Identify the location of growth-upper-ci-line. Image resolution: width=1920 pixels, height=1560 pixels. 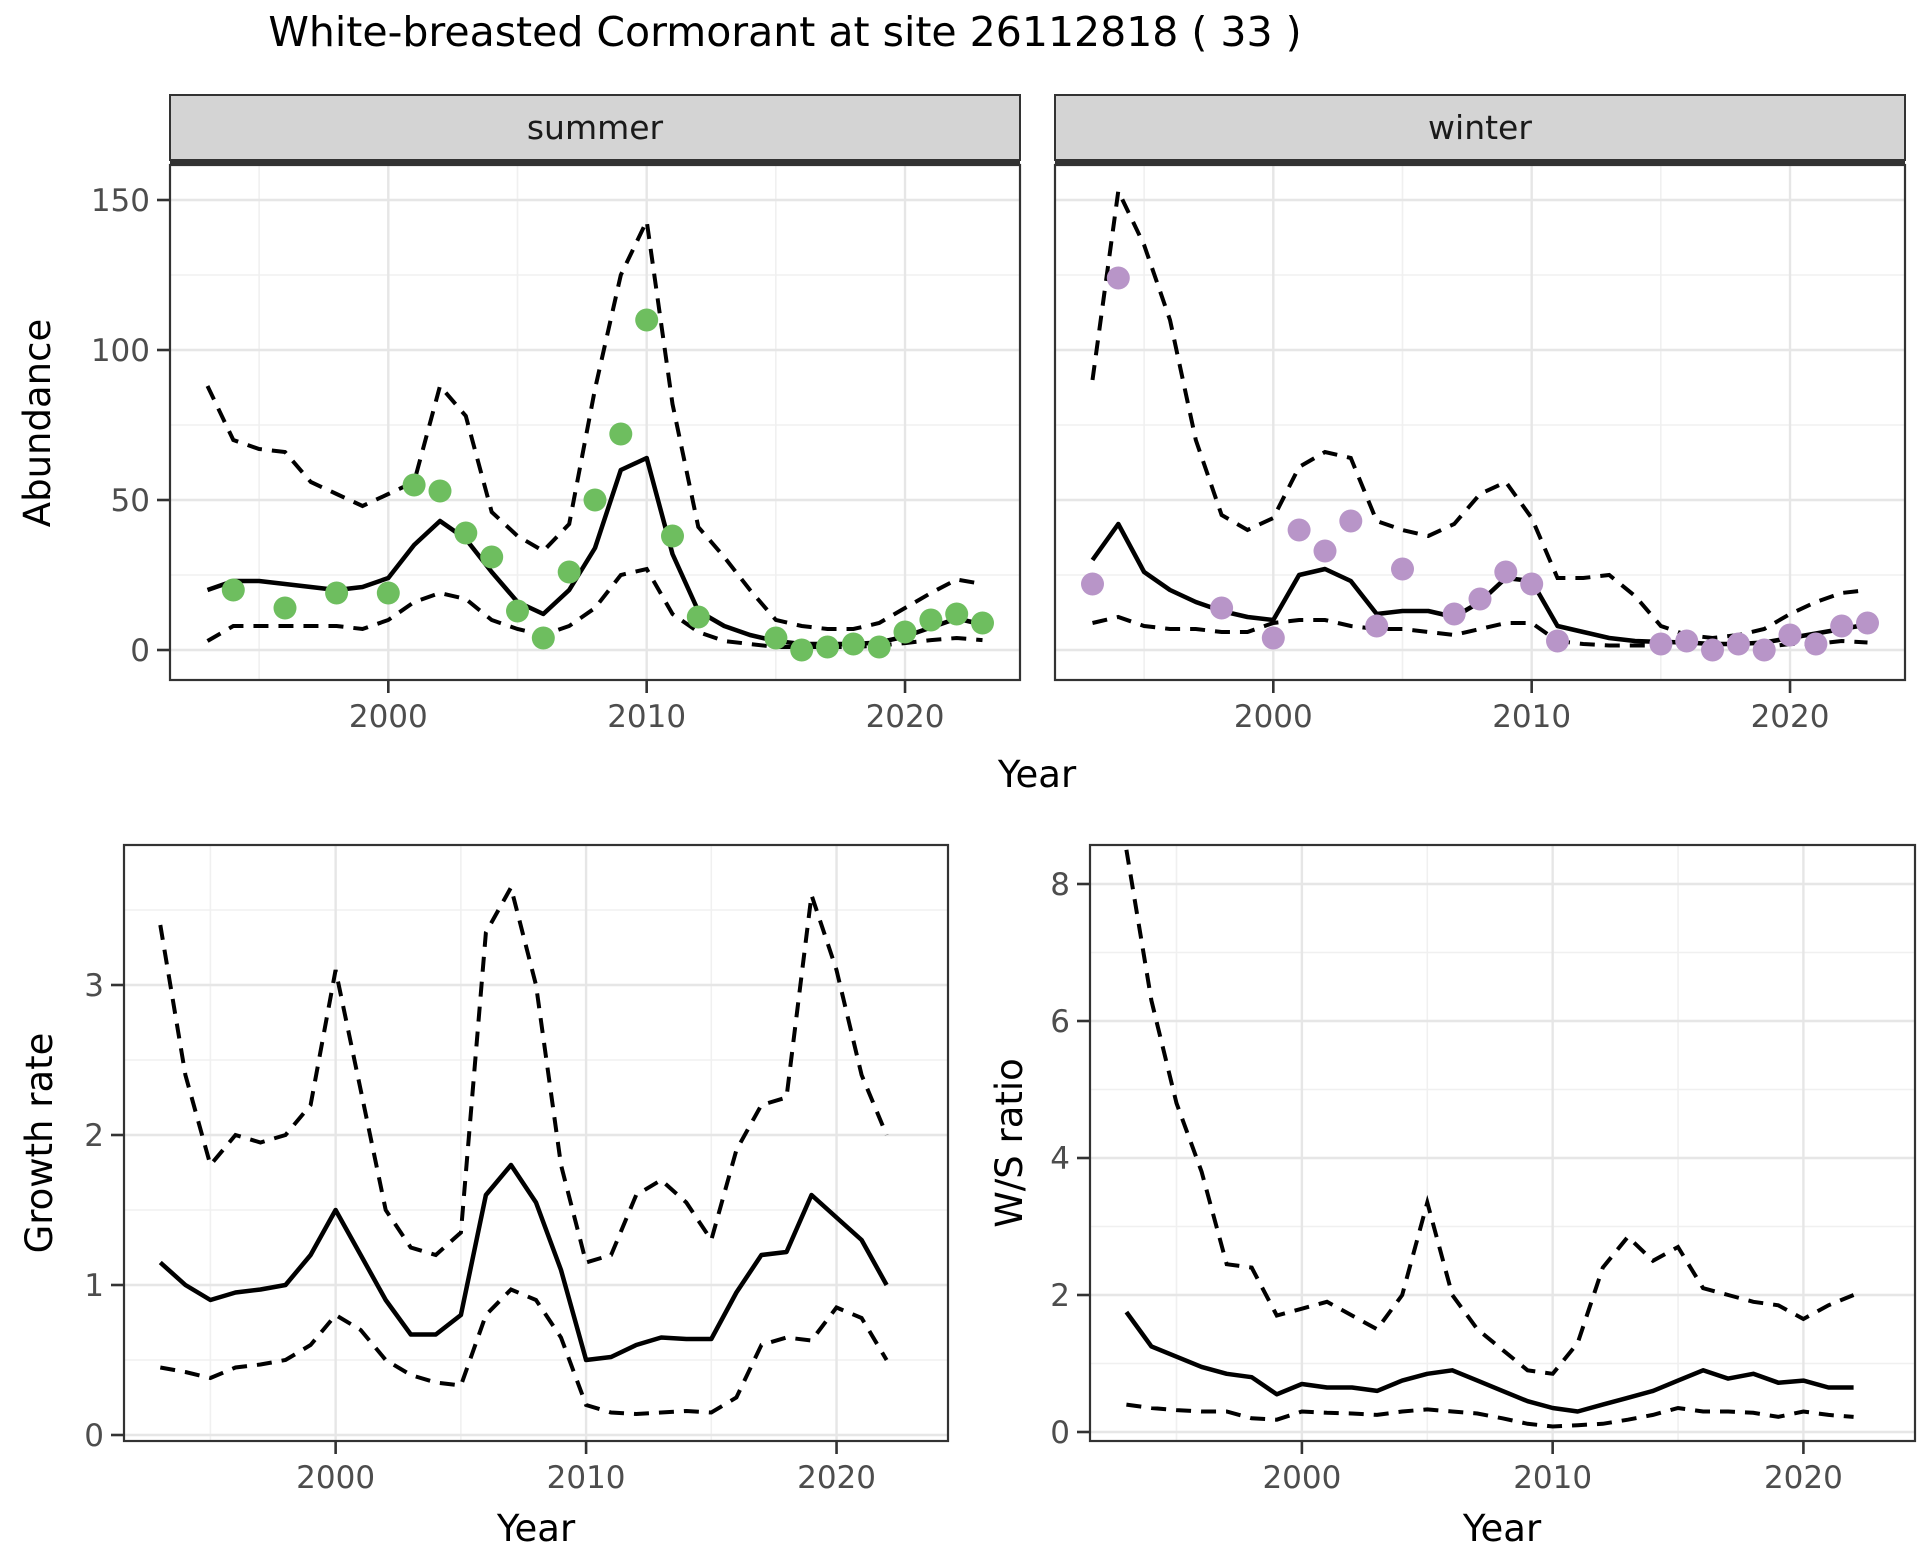
(523, 1074).